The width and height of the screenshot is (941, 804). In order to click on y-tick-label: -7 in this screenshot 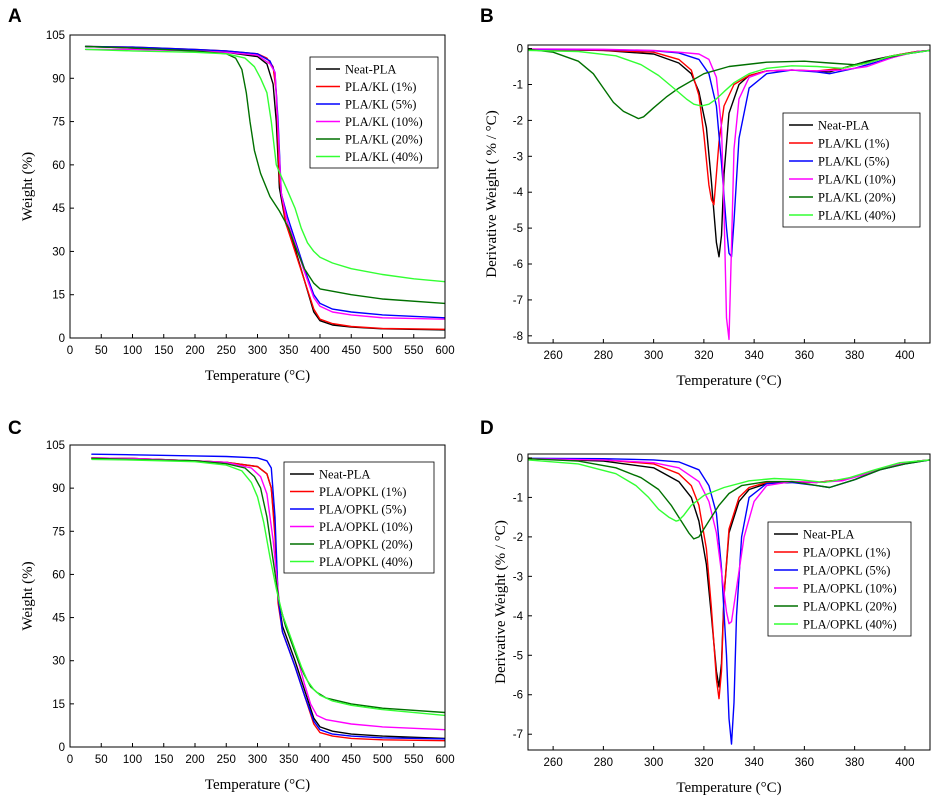, I will do `click(518, 735)`.